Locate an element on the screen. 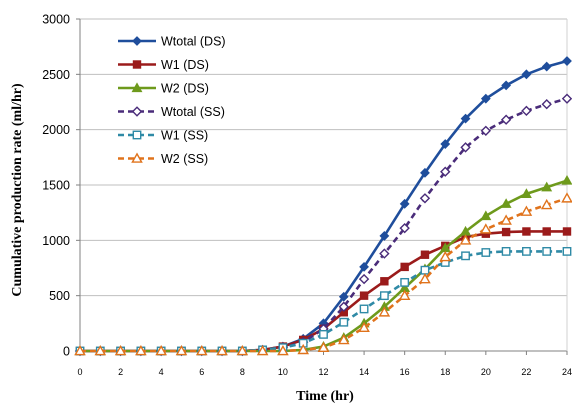 This screenshot has height=404, width=572. y-tick-label: 0 is located at coordinates (66, 352).